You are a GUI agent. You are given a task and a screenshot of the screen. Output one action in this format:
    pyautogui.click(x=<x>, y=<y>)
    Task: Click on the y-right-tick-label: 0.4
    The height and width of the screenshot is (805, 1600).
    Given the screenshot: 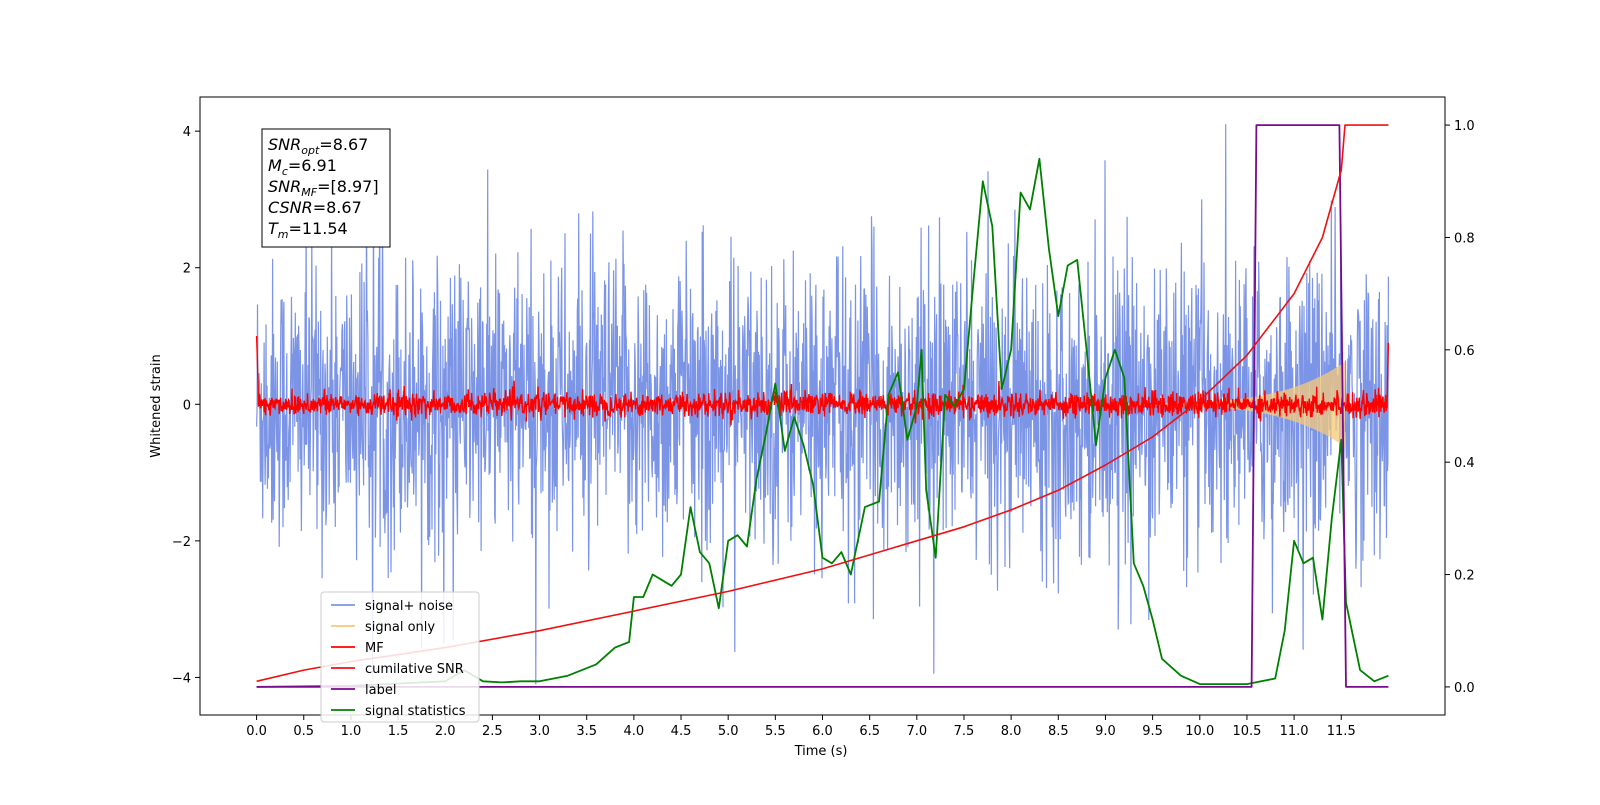 What is the action you would take?
    pyautogui.click(x=1464, y=463)
    